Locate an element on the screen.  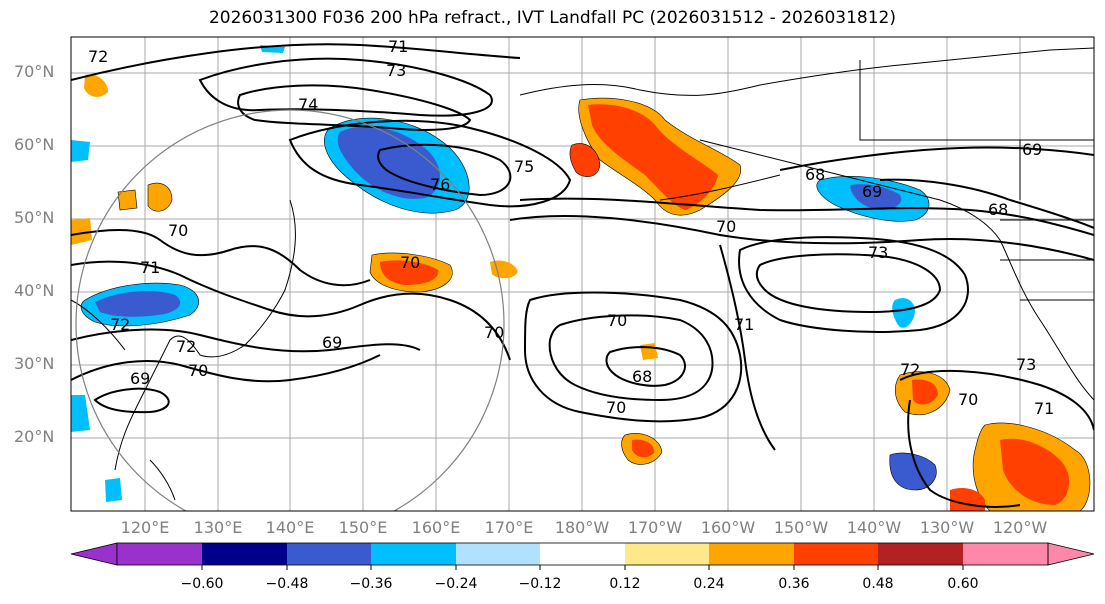
colorbar-tick-marks is located at coordinates (582, 567).